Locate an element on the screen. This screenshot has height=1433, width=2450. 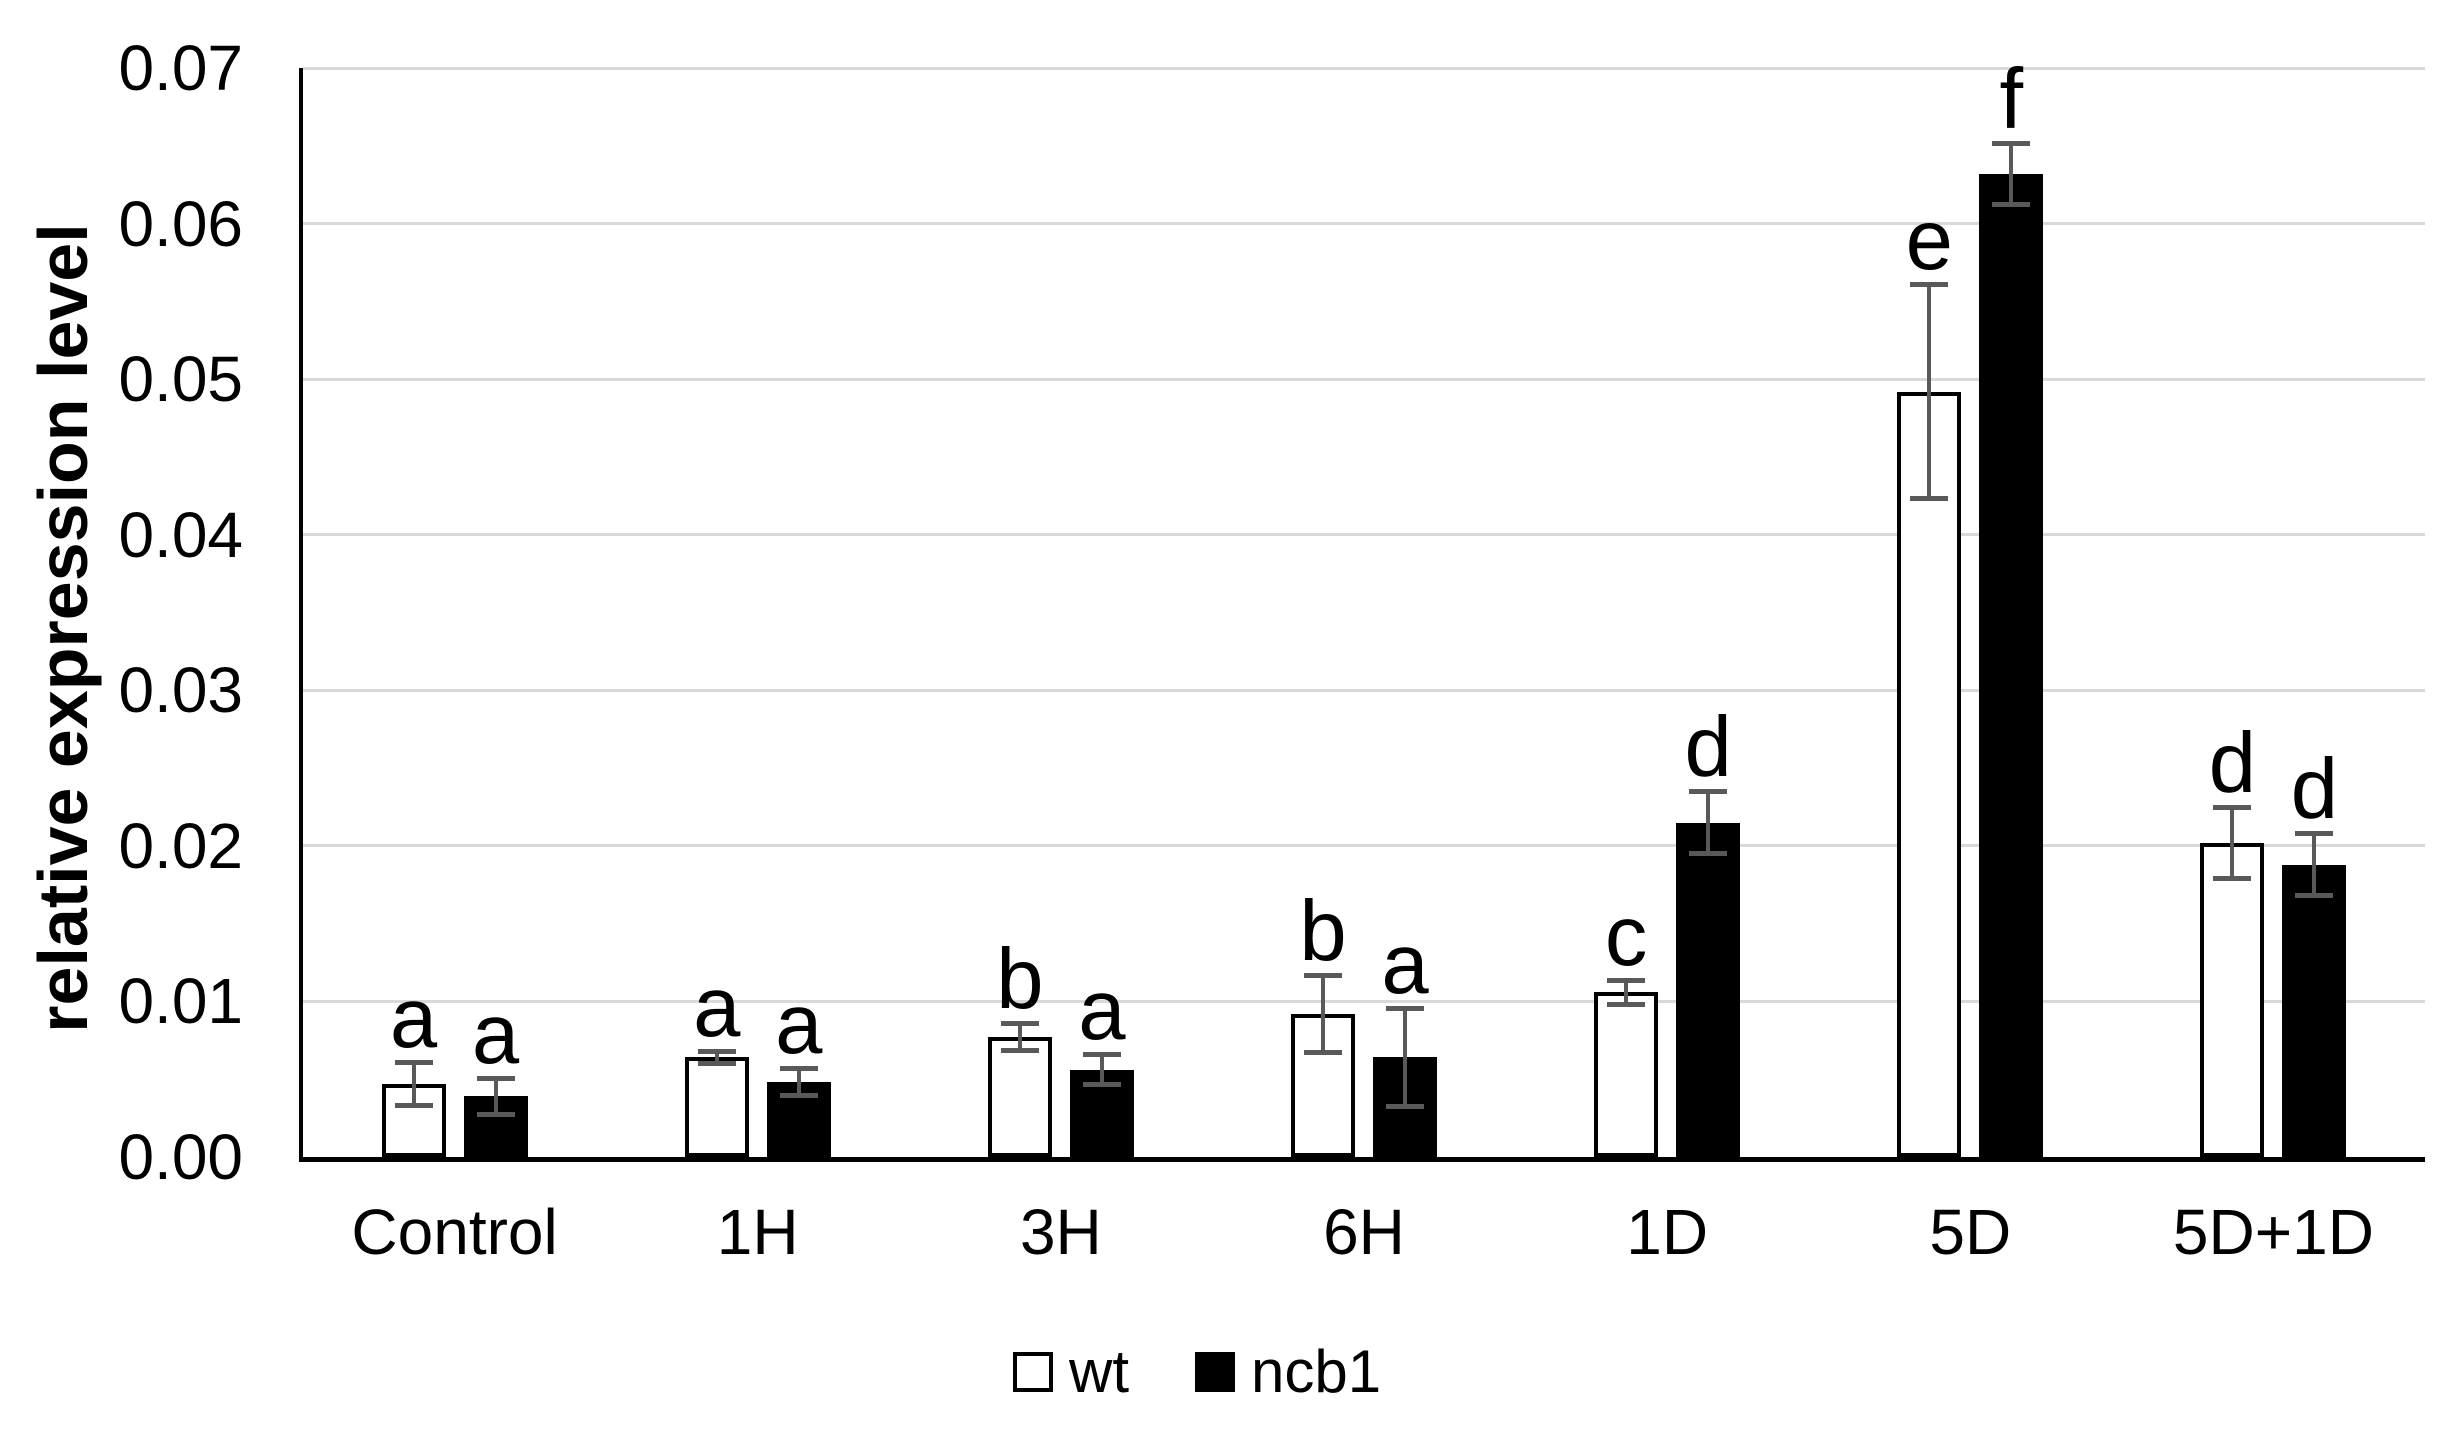
sig-letter-ncb1-Control: a is located at coordinates (495, 1034).